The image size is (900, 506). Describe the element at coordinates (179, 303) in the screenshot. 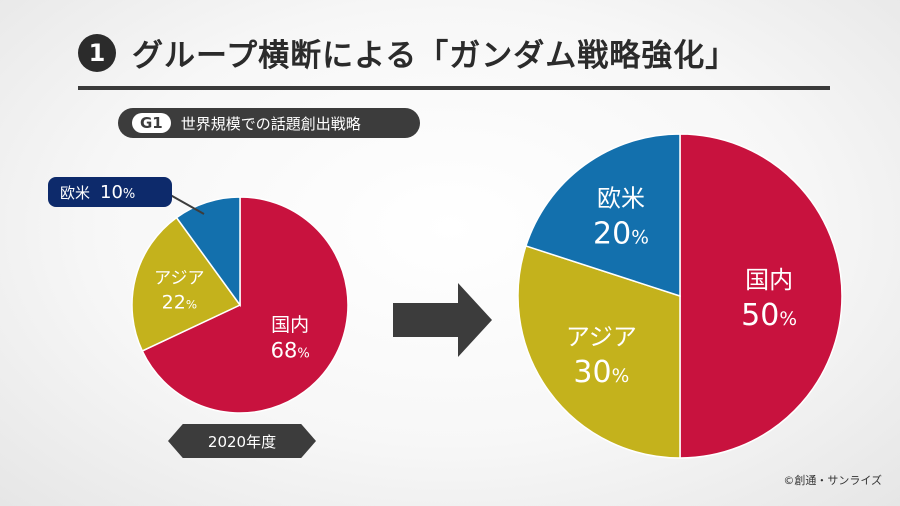

I see `slice-value-1: 22%` at that location.